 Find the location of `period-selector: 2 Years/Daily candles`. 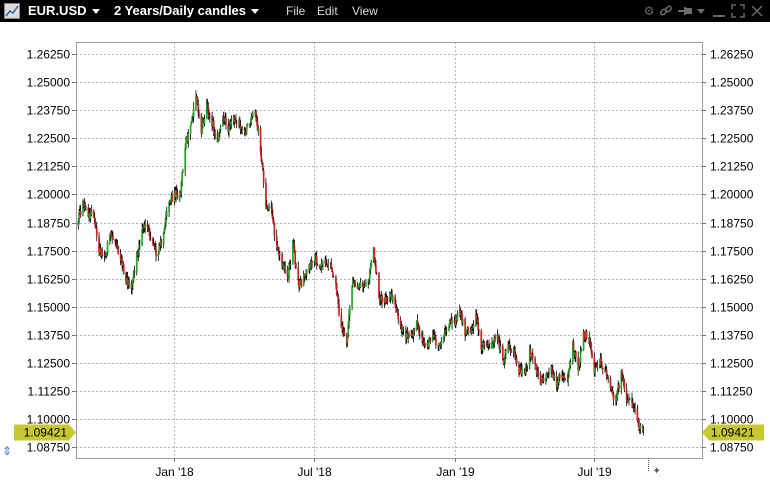

period-selector: 2 Years/Daily candles is located at coordinates (187, 11).